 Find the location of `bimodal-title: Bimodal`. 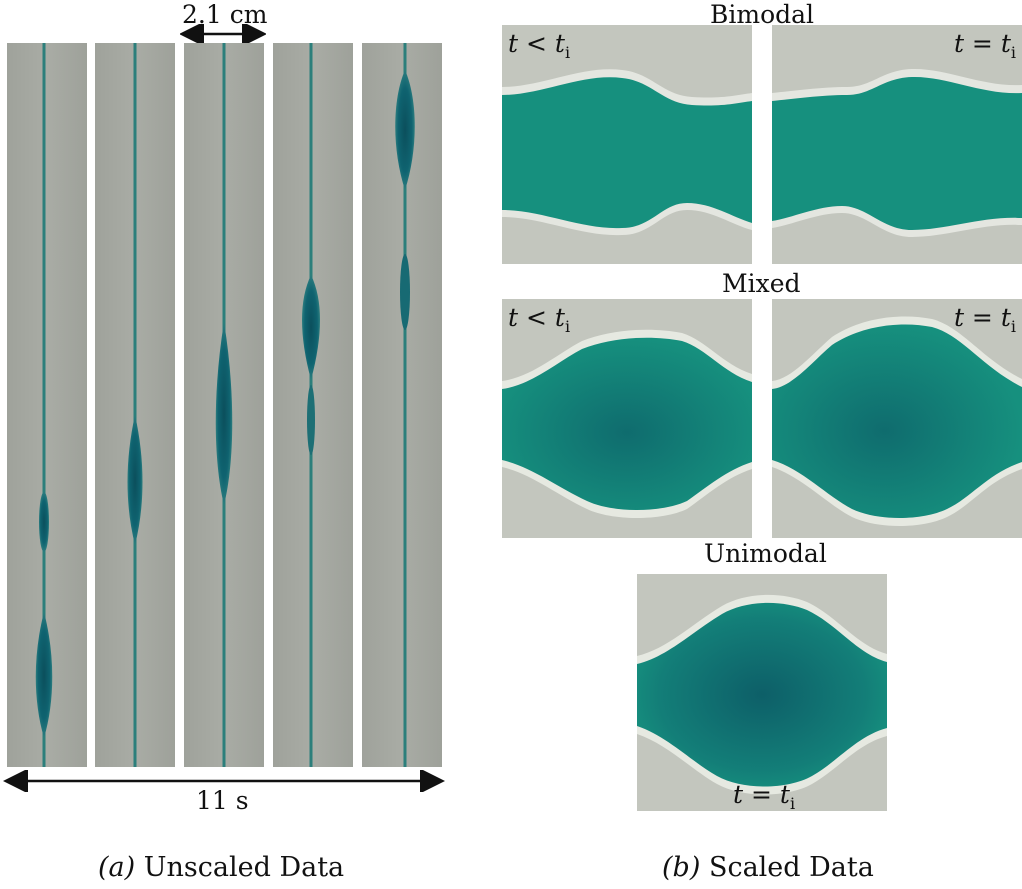

bimodal-title: Bimodal is located at coordinates (762, 14).